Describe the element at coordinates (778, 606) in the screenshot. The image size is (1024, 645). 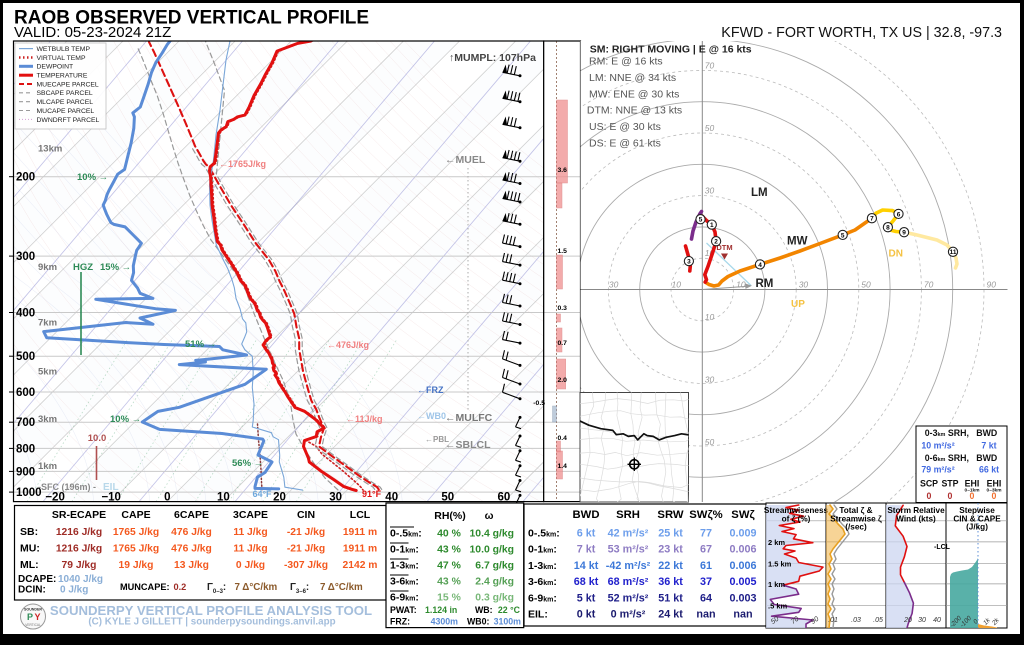
I see `svg-text: .5 km` at that location.